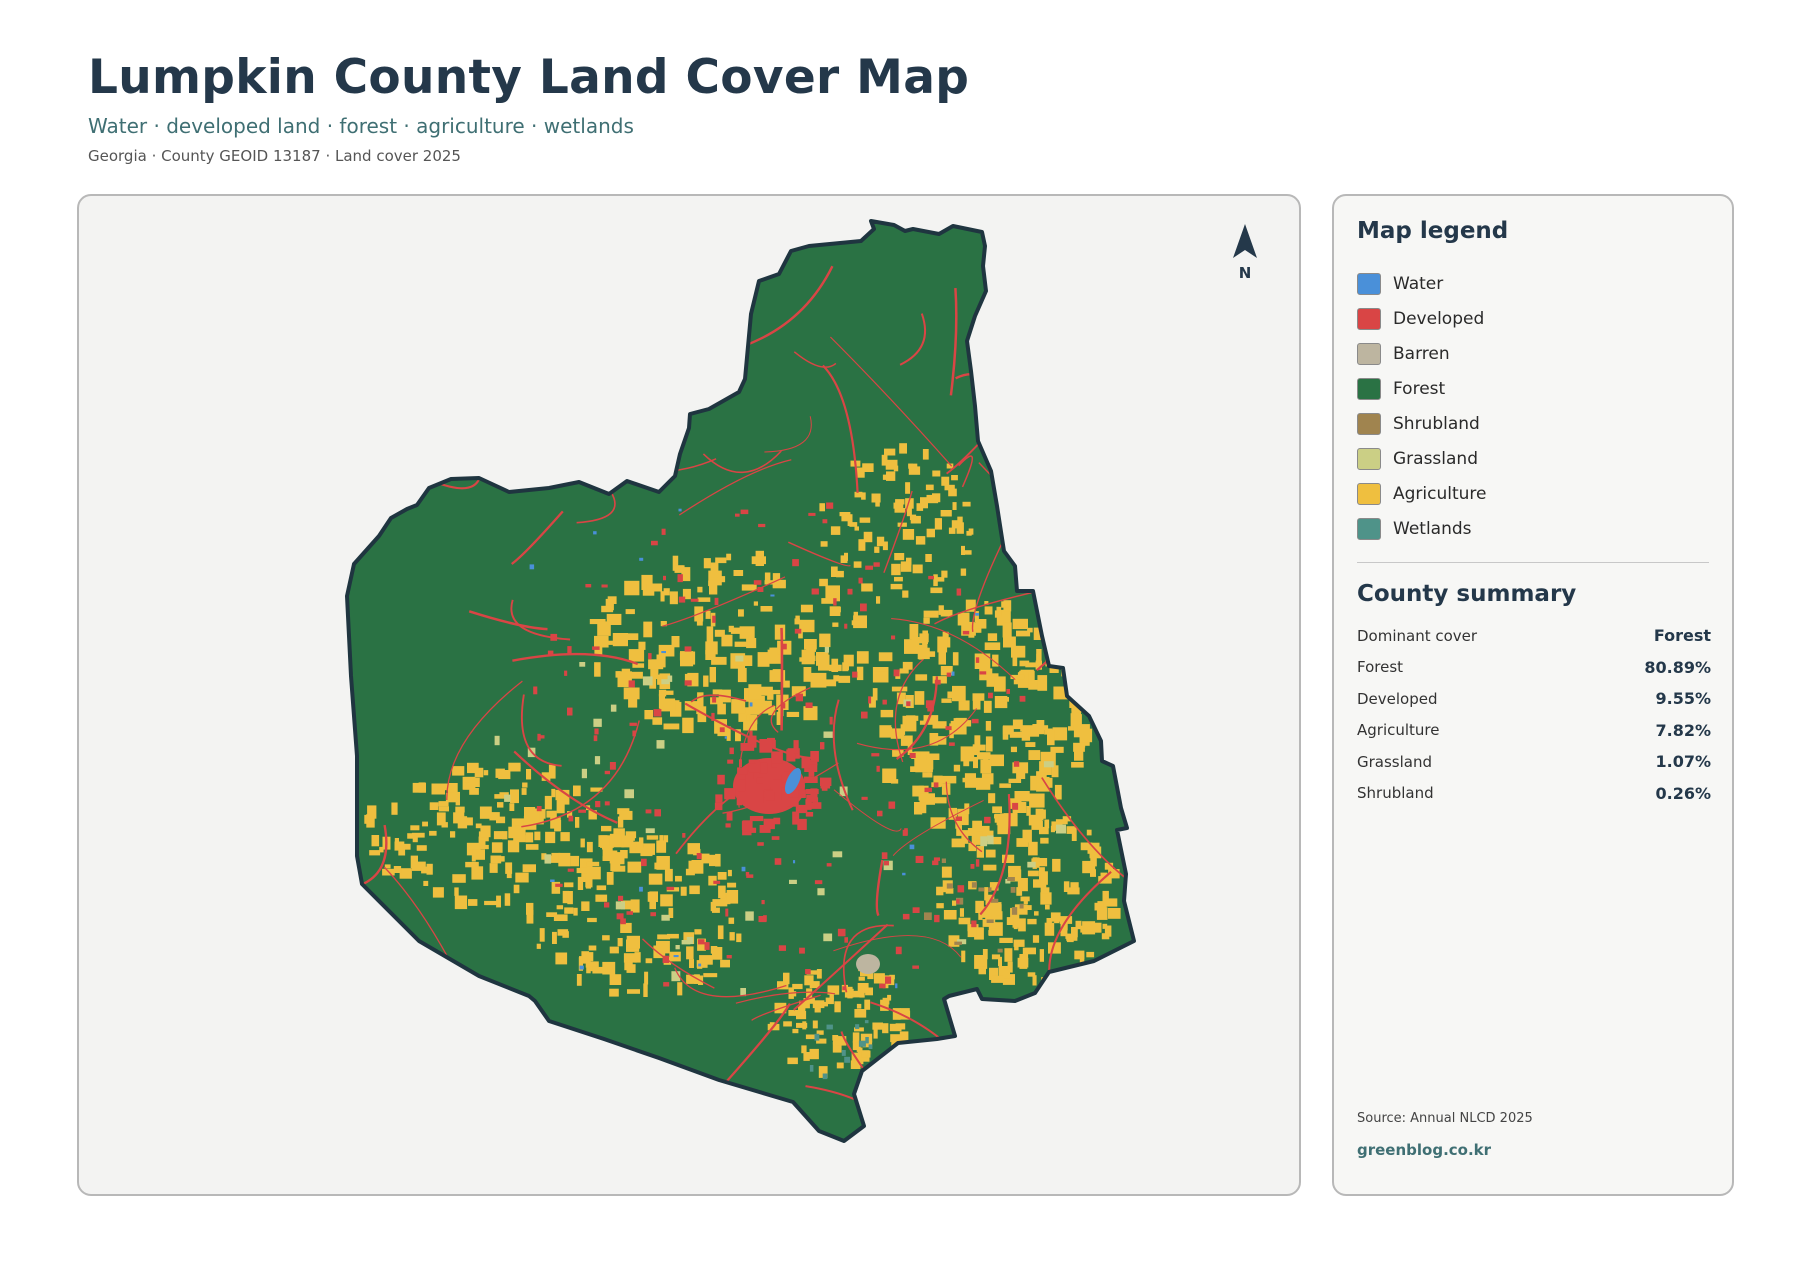 The height and width of the screenshot is (1273, 1800). What do you see at coordinates (1440, 493) in the screenshot?
I see `legend-label: Agriculture` at bounding box center [1440, 493].